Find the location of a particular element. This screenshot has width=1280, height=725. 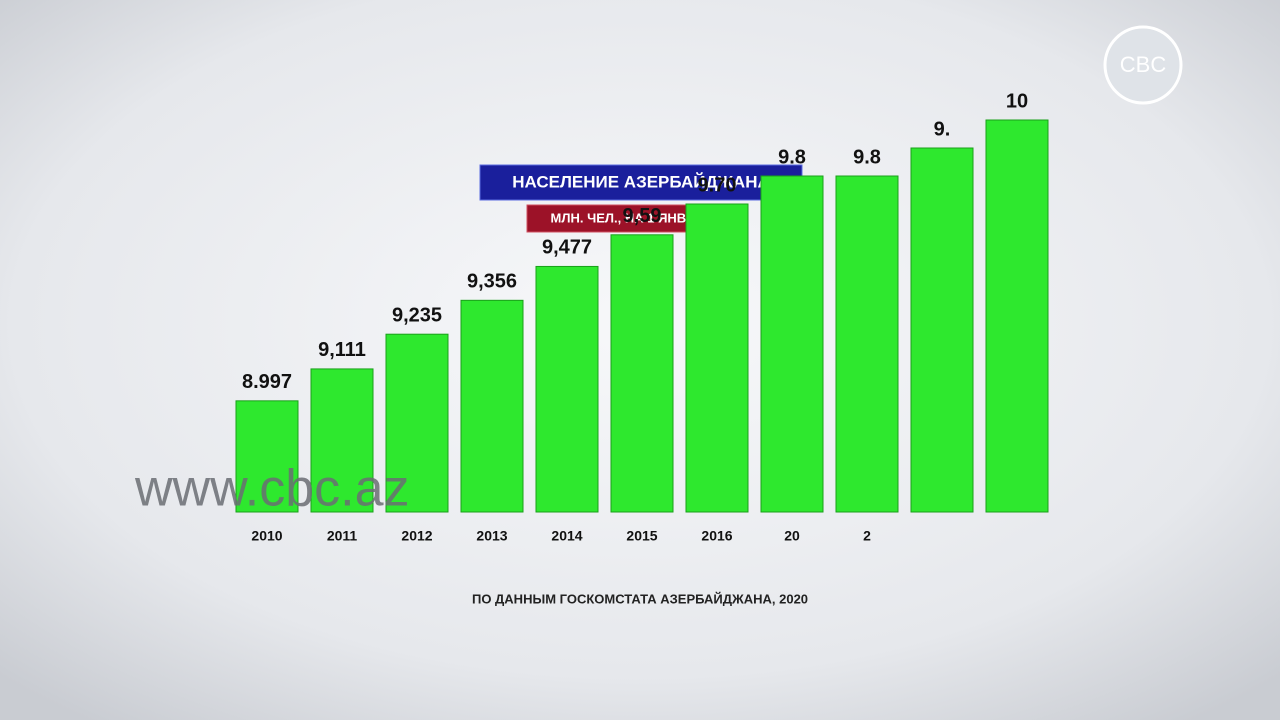

value-label: 9,235 is located at coordinates (417, 315).